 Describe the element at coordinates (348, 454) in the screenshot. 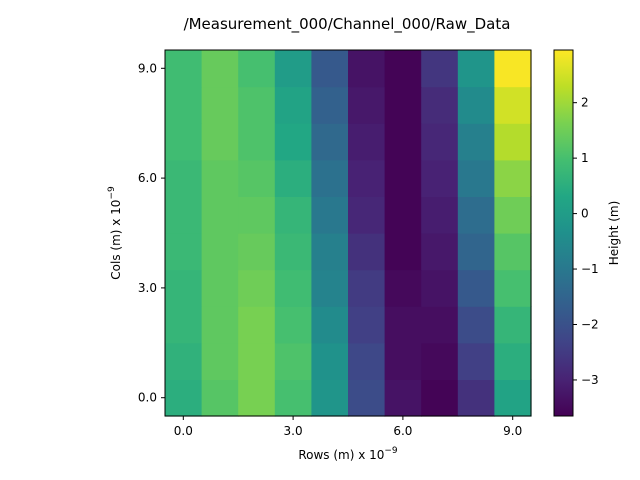

I see `x-axis-label: Rows (m) x 10−9` at that location.